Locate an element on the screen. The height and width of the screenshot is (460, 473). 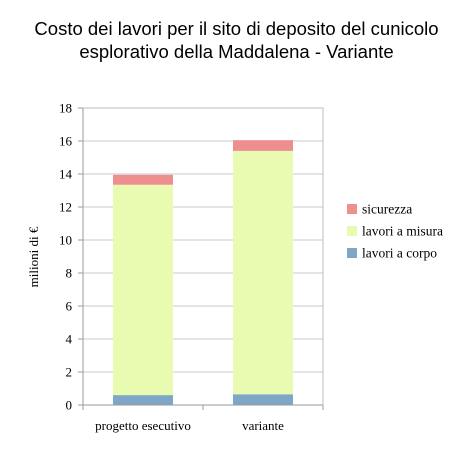
y-tick-label: 6 is located at coordinates (69, 306).